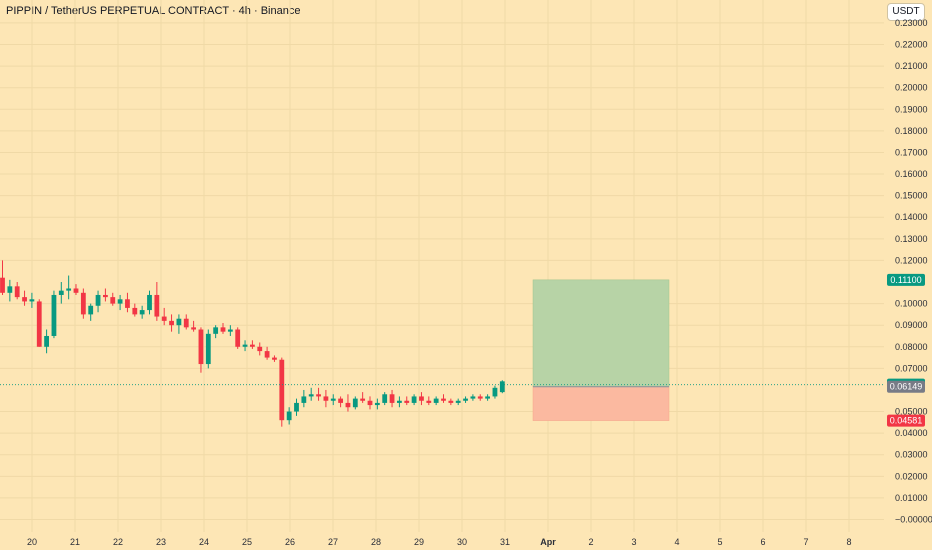  Describe the element at coordinates (911, 66) in the screenshot. I see `y-tick-label: 0.21000` at that location.